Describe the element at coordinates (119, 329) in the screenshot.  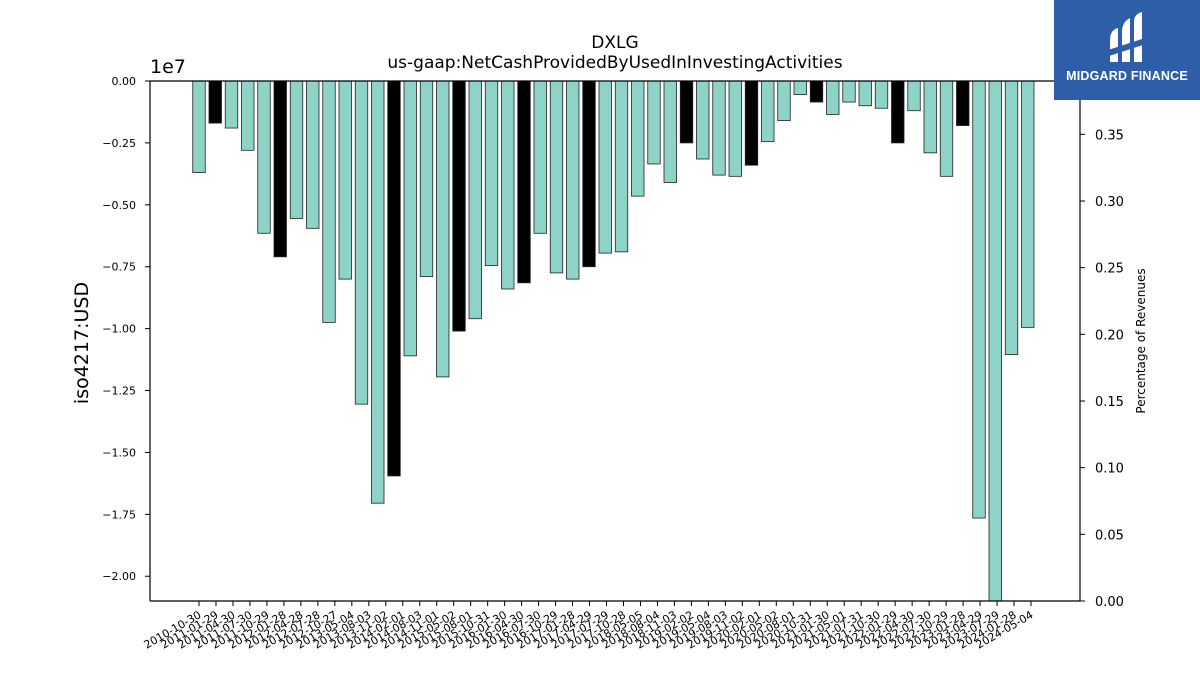
I see `y-tick-label: −1.00` at that location.